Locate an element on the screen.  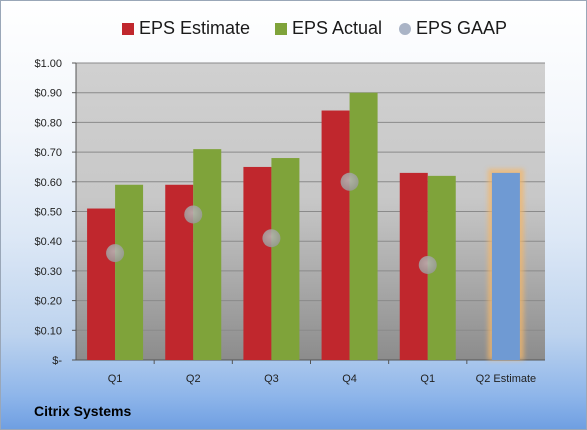
legend-label-eps-gaap: EPS GAAP is located at coordinates (462, 28).